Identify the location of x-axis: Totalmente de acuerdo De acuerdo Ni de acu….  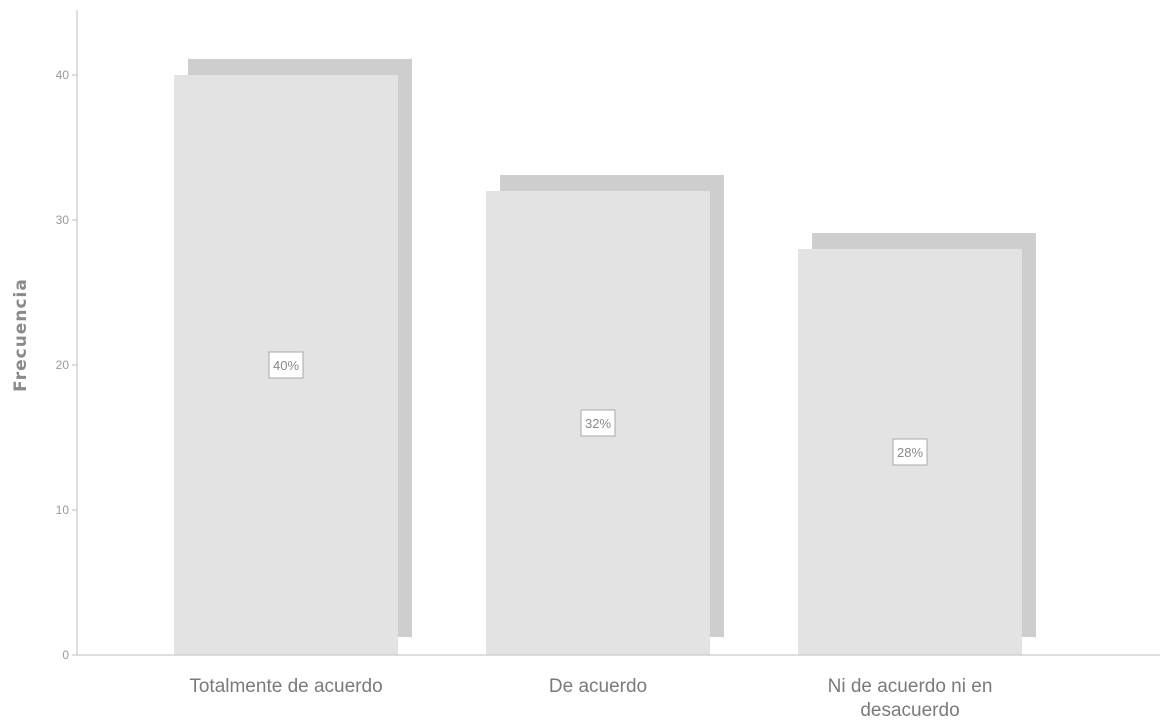
(590, 698).